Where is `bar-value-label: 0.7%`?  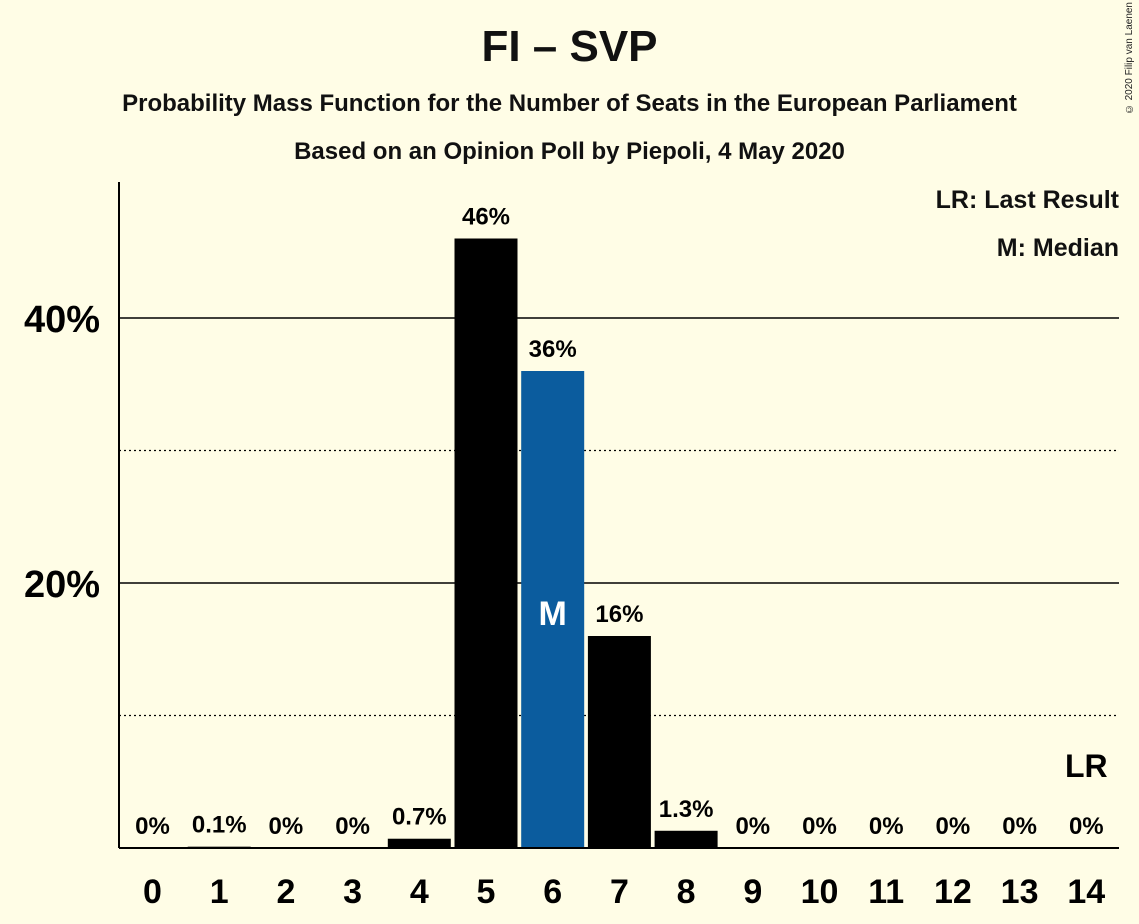
bar-value-label: 0.7% is located at coordinates (419, 817).